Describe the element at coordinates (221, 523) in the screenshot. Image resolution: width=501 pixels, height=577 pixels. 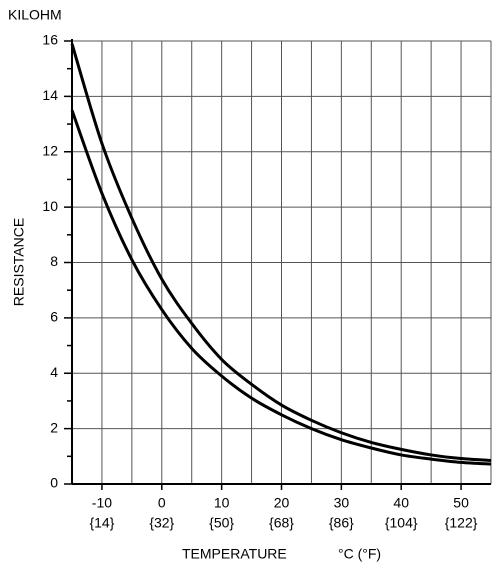
I see `x-tick-label-fahrenheit: {50}` at that location.